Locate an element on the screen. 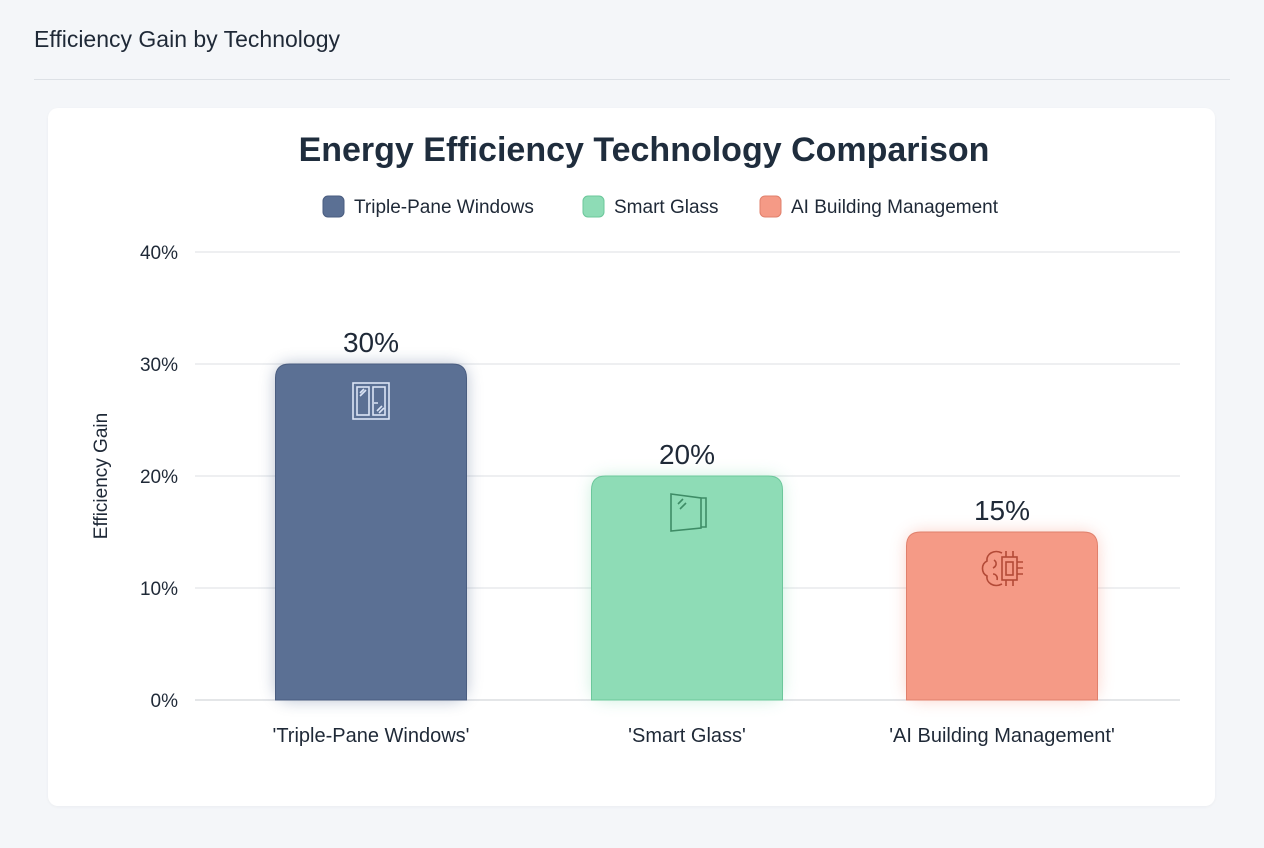  legend-label: AI Building Management is located at coordinates (895, 207).